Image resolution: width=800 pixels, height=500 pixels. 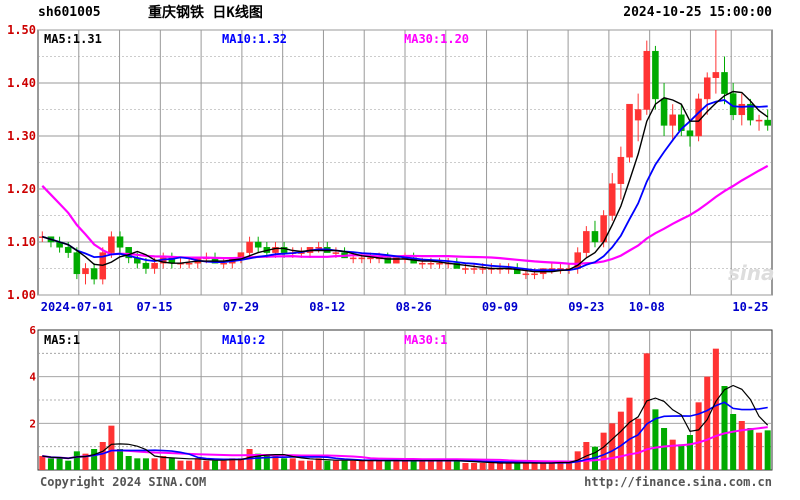 What do you see at coordinates (405, 424) in the screenshot?
I see `volume-ma5-line` at bounding box center [405, 424].